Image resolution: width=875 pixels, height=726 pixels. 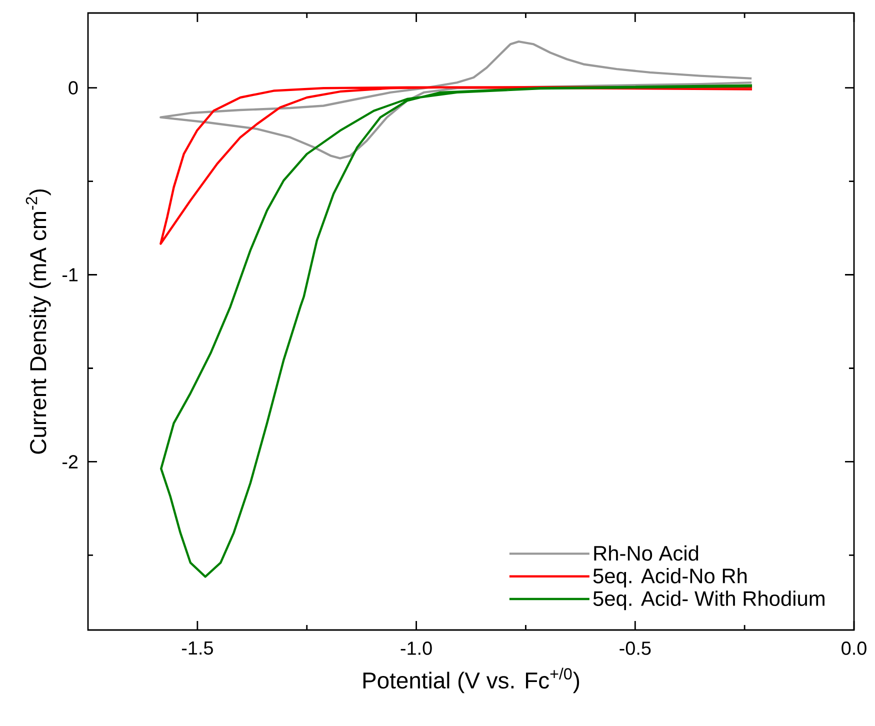 I want to click on legend-label: Rh-No Acid, so click(x=646, y=553).